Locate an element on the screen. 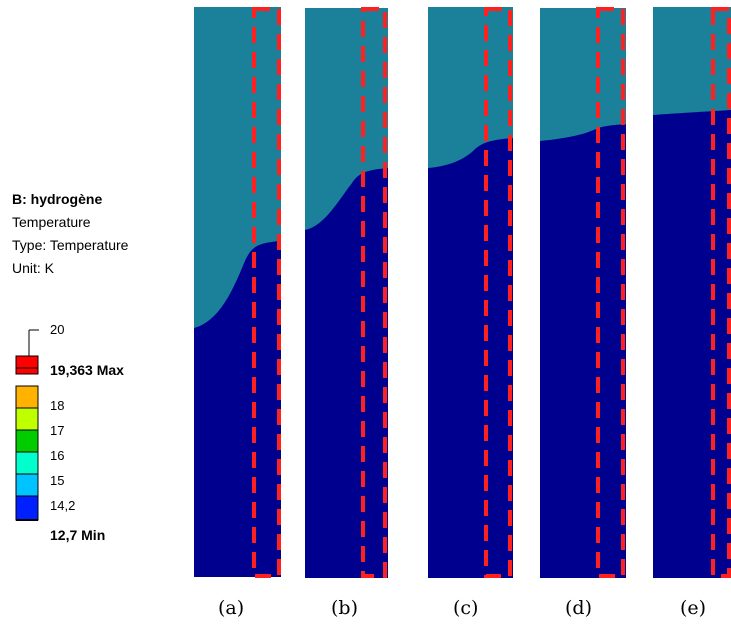 The height and width of the screenshot is (627, 731). scale-label-16: 16 is located at coordinates (57, 455).